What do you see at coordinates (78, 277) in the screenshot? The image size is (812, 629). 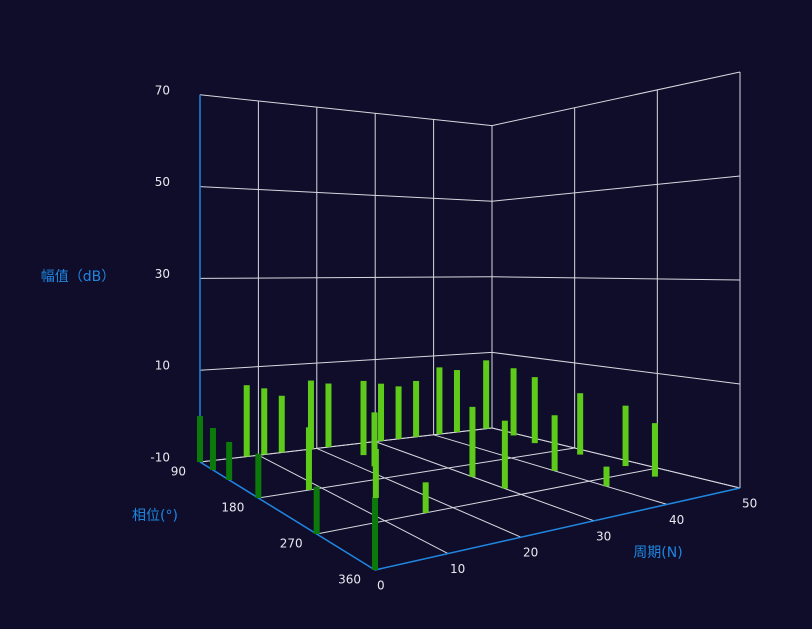 I see `z-axis-label: 幅值（dB）` at bounding box center [78, 277].